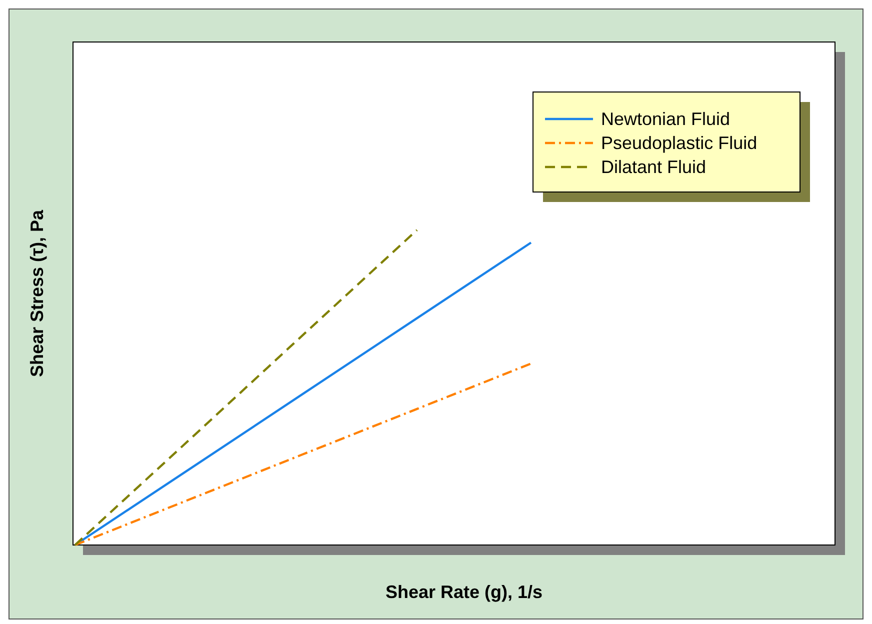 This screenshot has width=872, height=624. Describe the element at coordinates (464, 592) in the screenshot. I see `x-axis-title: Shear Rate (g), 1/s` at that location.